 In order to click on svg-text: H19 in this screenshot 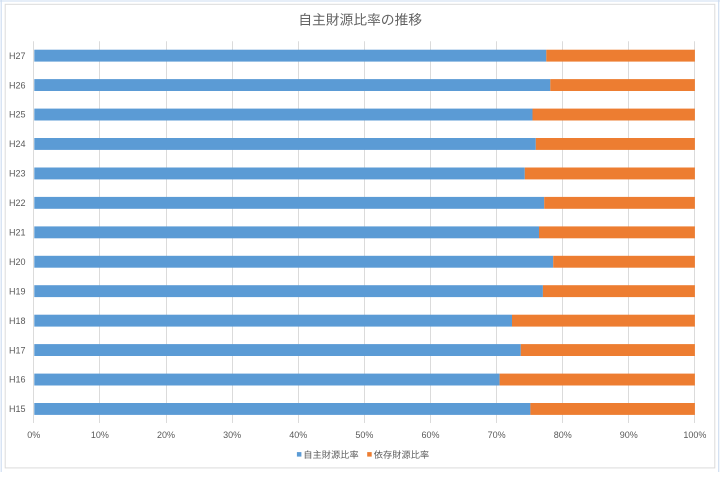, I will do `click(17, 291)`.